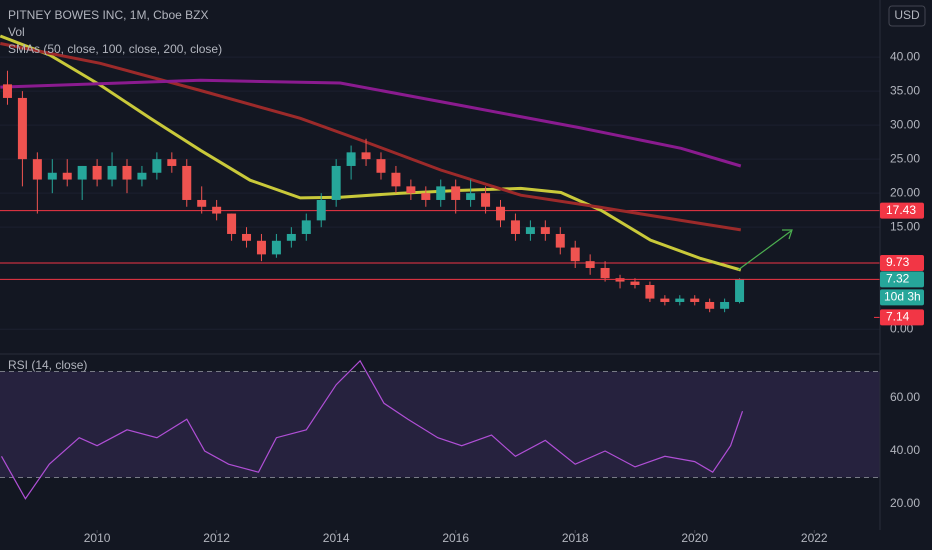  I want to click on currency-label: USD, so click(907, 15).